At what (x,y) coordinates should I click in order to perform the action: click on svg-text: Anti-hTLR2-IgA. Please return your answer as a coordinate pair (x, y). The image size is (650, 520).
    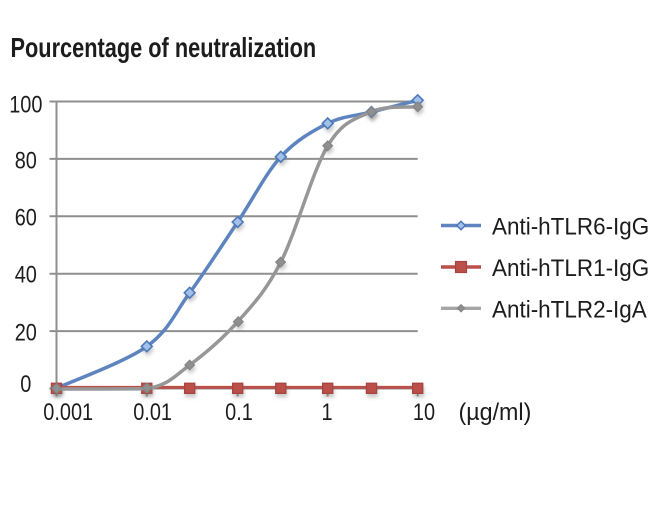
    Looking at the image, I should click on (569, 309).